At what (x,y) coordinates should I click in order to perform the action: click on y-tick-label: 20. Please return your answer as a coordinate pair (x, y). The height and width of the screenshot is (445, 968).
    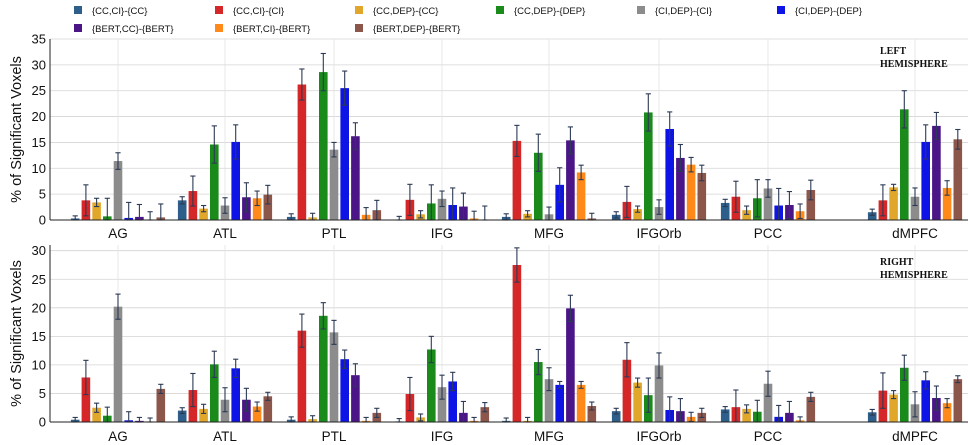
    Looking at the image, I should click on (39, 116).